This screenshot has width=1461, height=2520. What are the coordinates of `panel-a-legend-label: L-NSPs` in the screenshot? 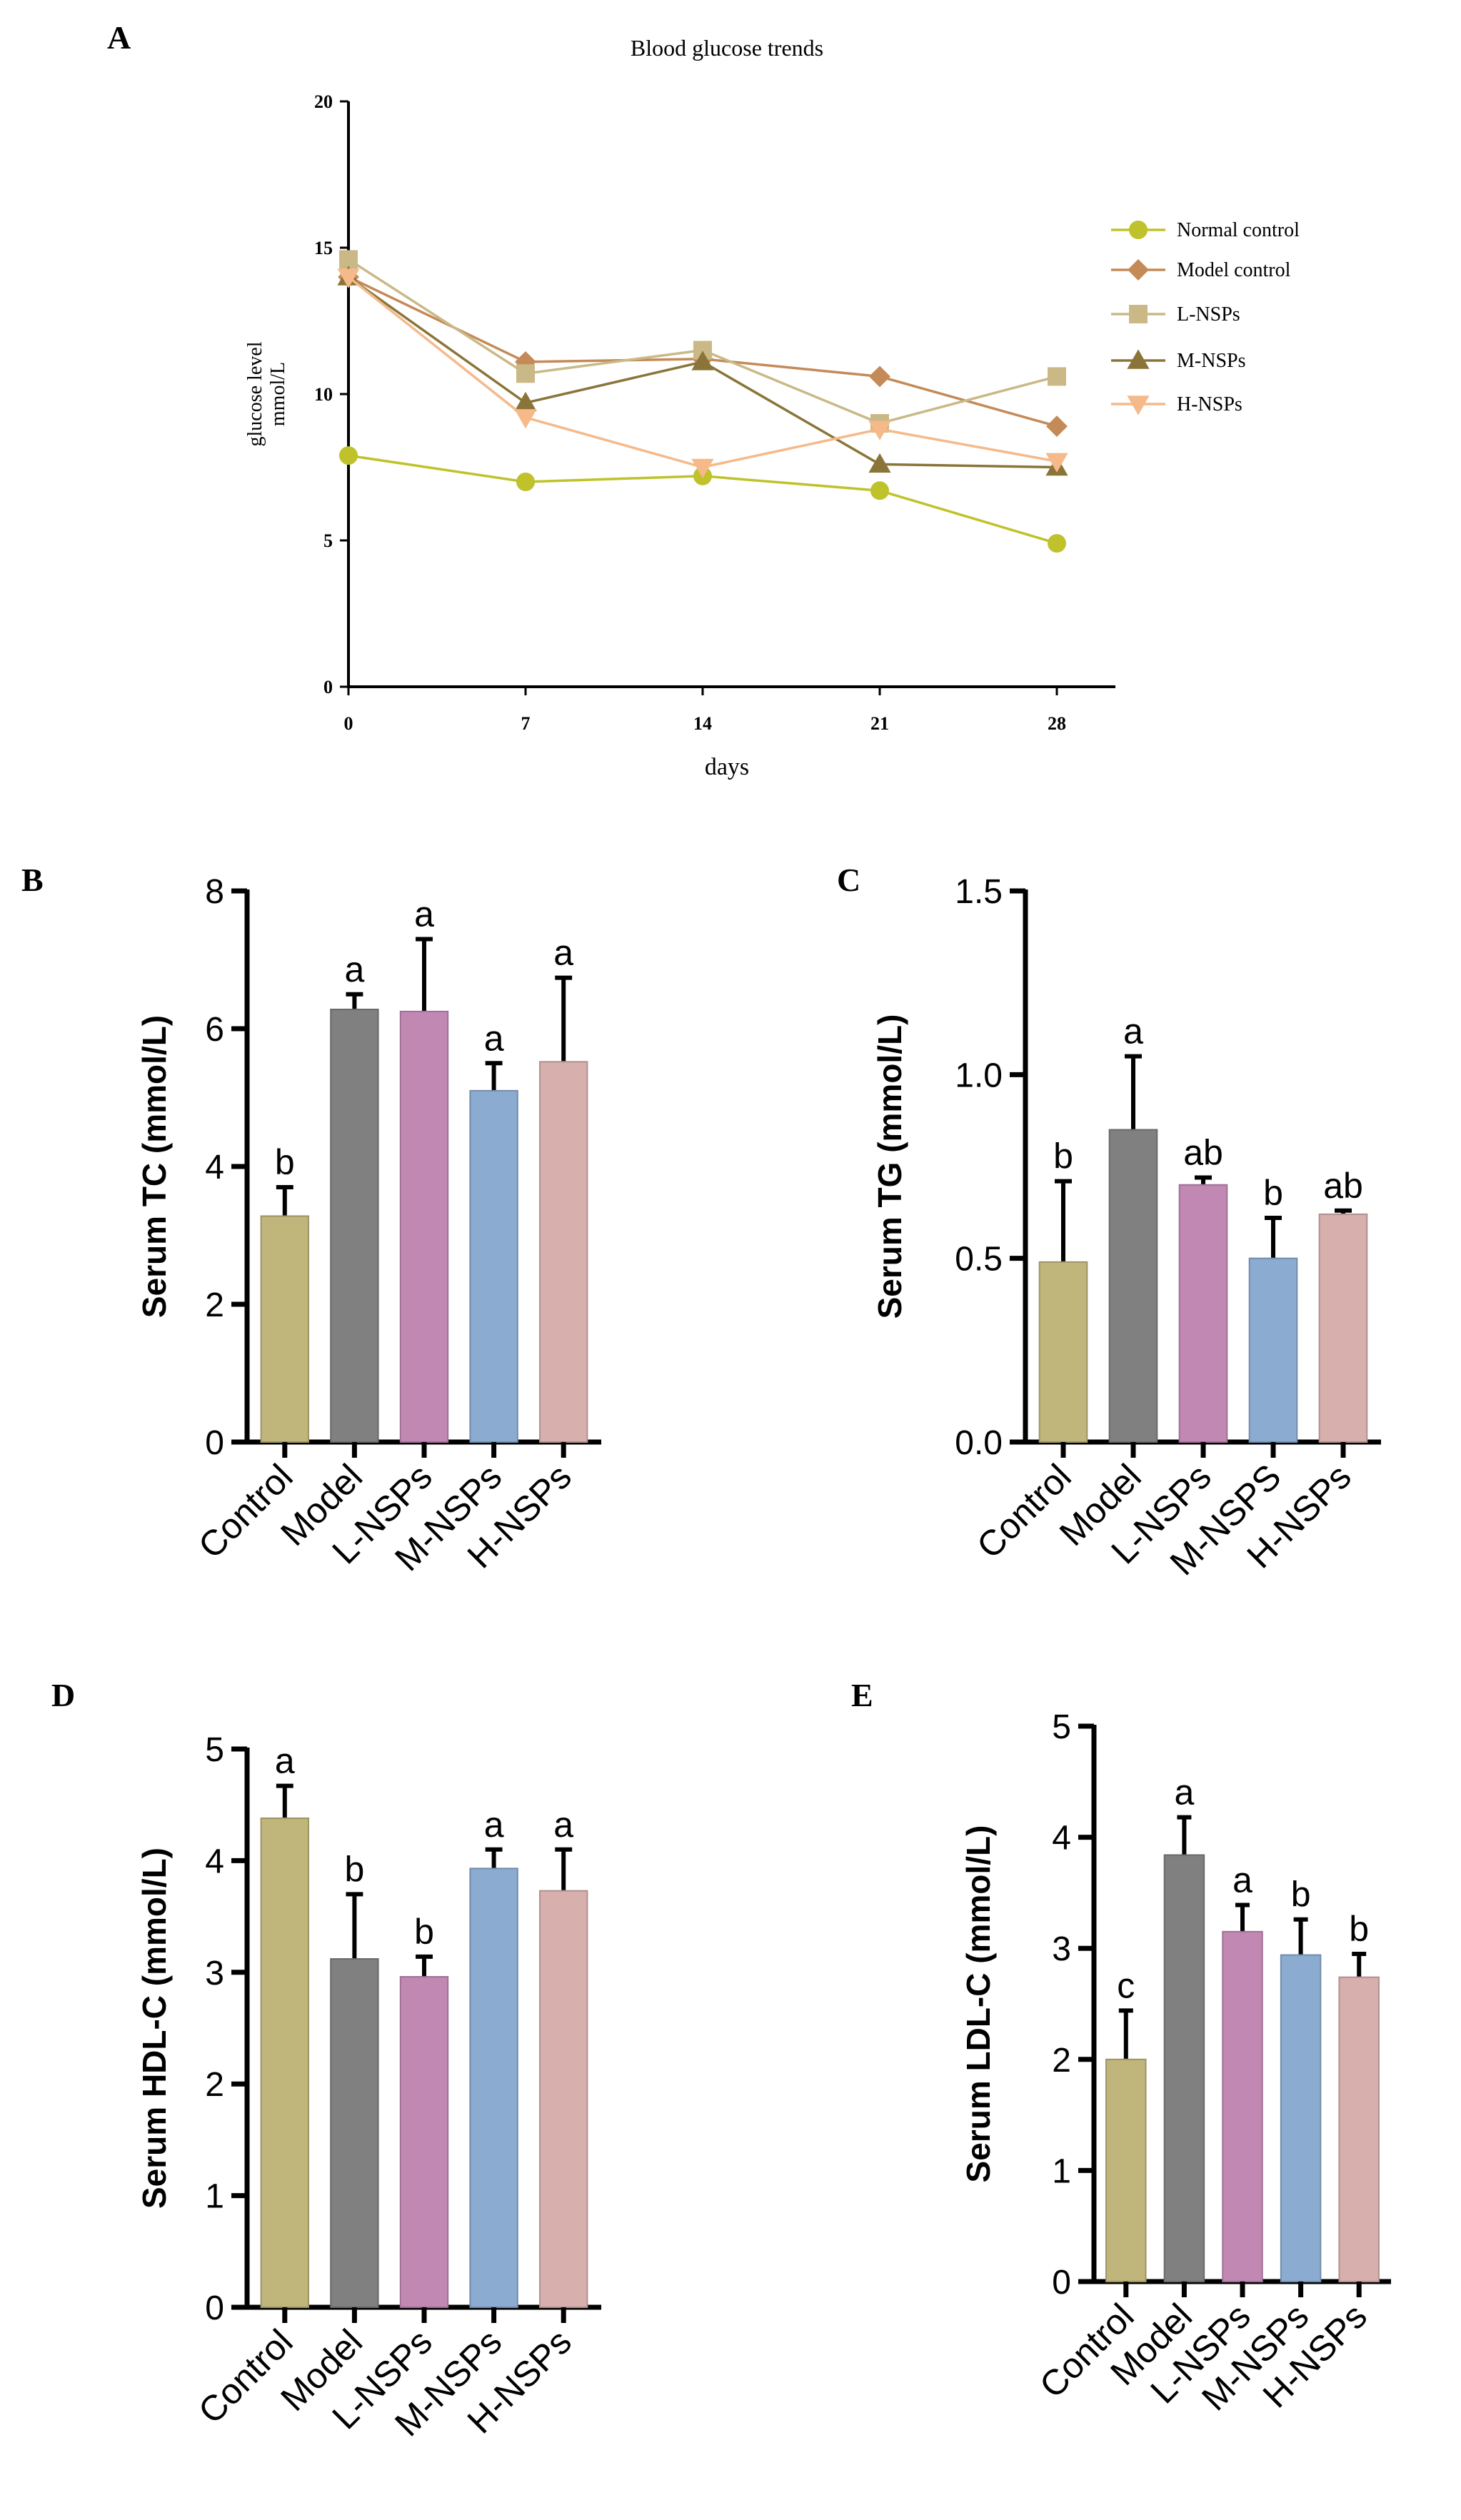 It's located at (1209, 314).